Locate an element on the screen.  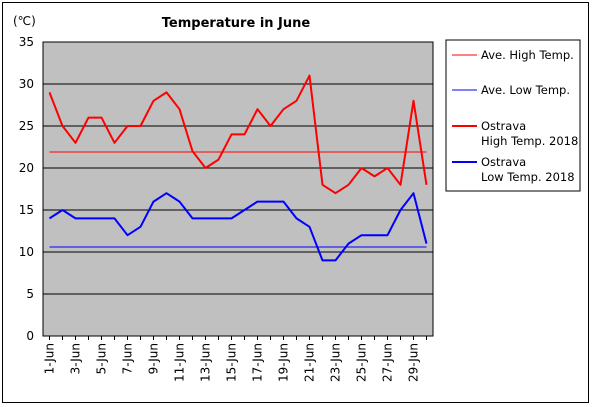
legend-label: Ave. Low Temp. is located at coordinates (525, 90).